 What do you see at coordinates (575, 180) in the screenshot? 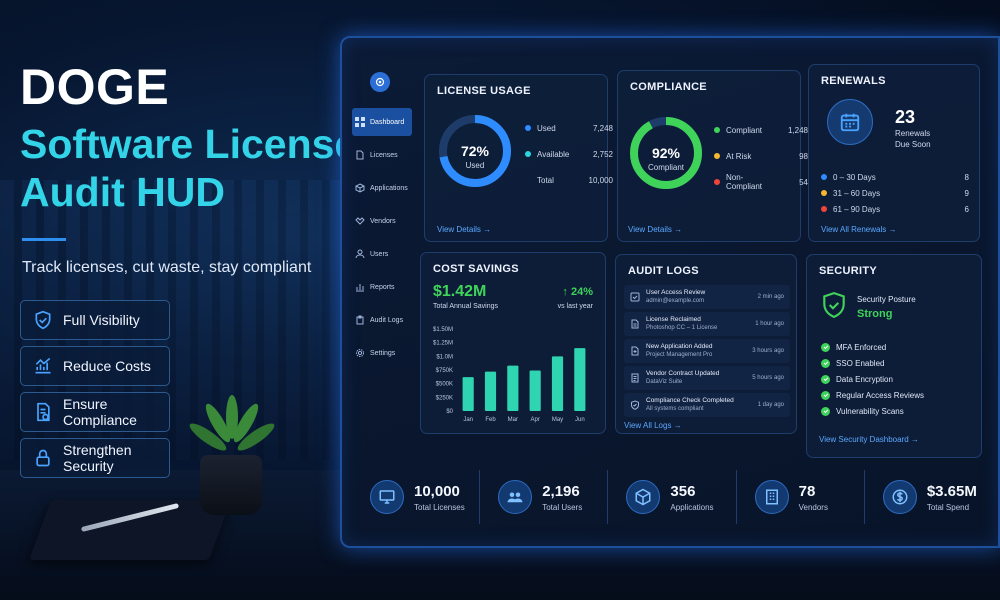
I see `legend-row-total: Total 10,000` at bounding box center [575, 180].